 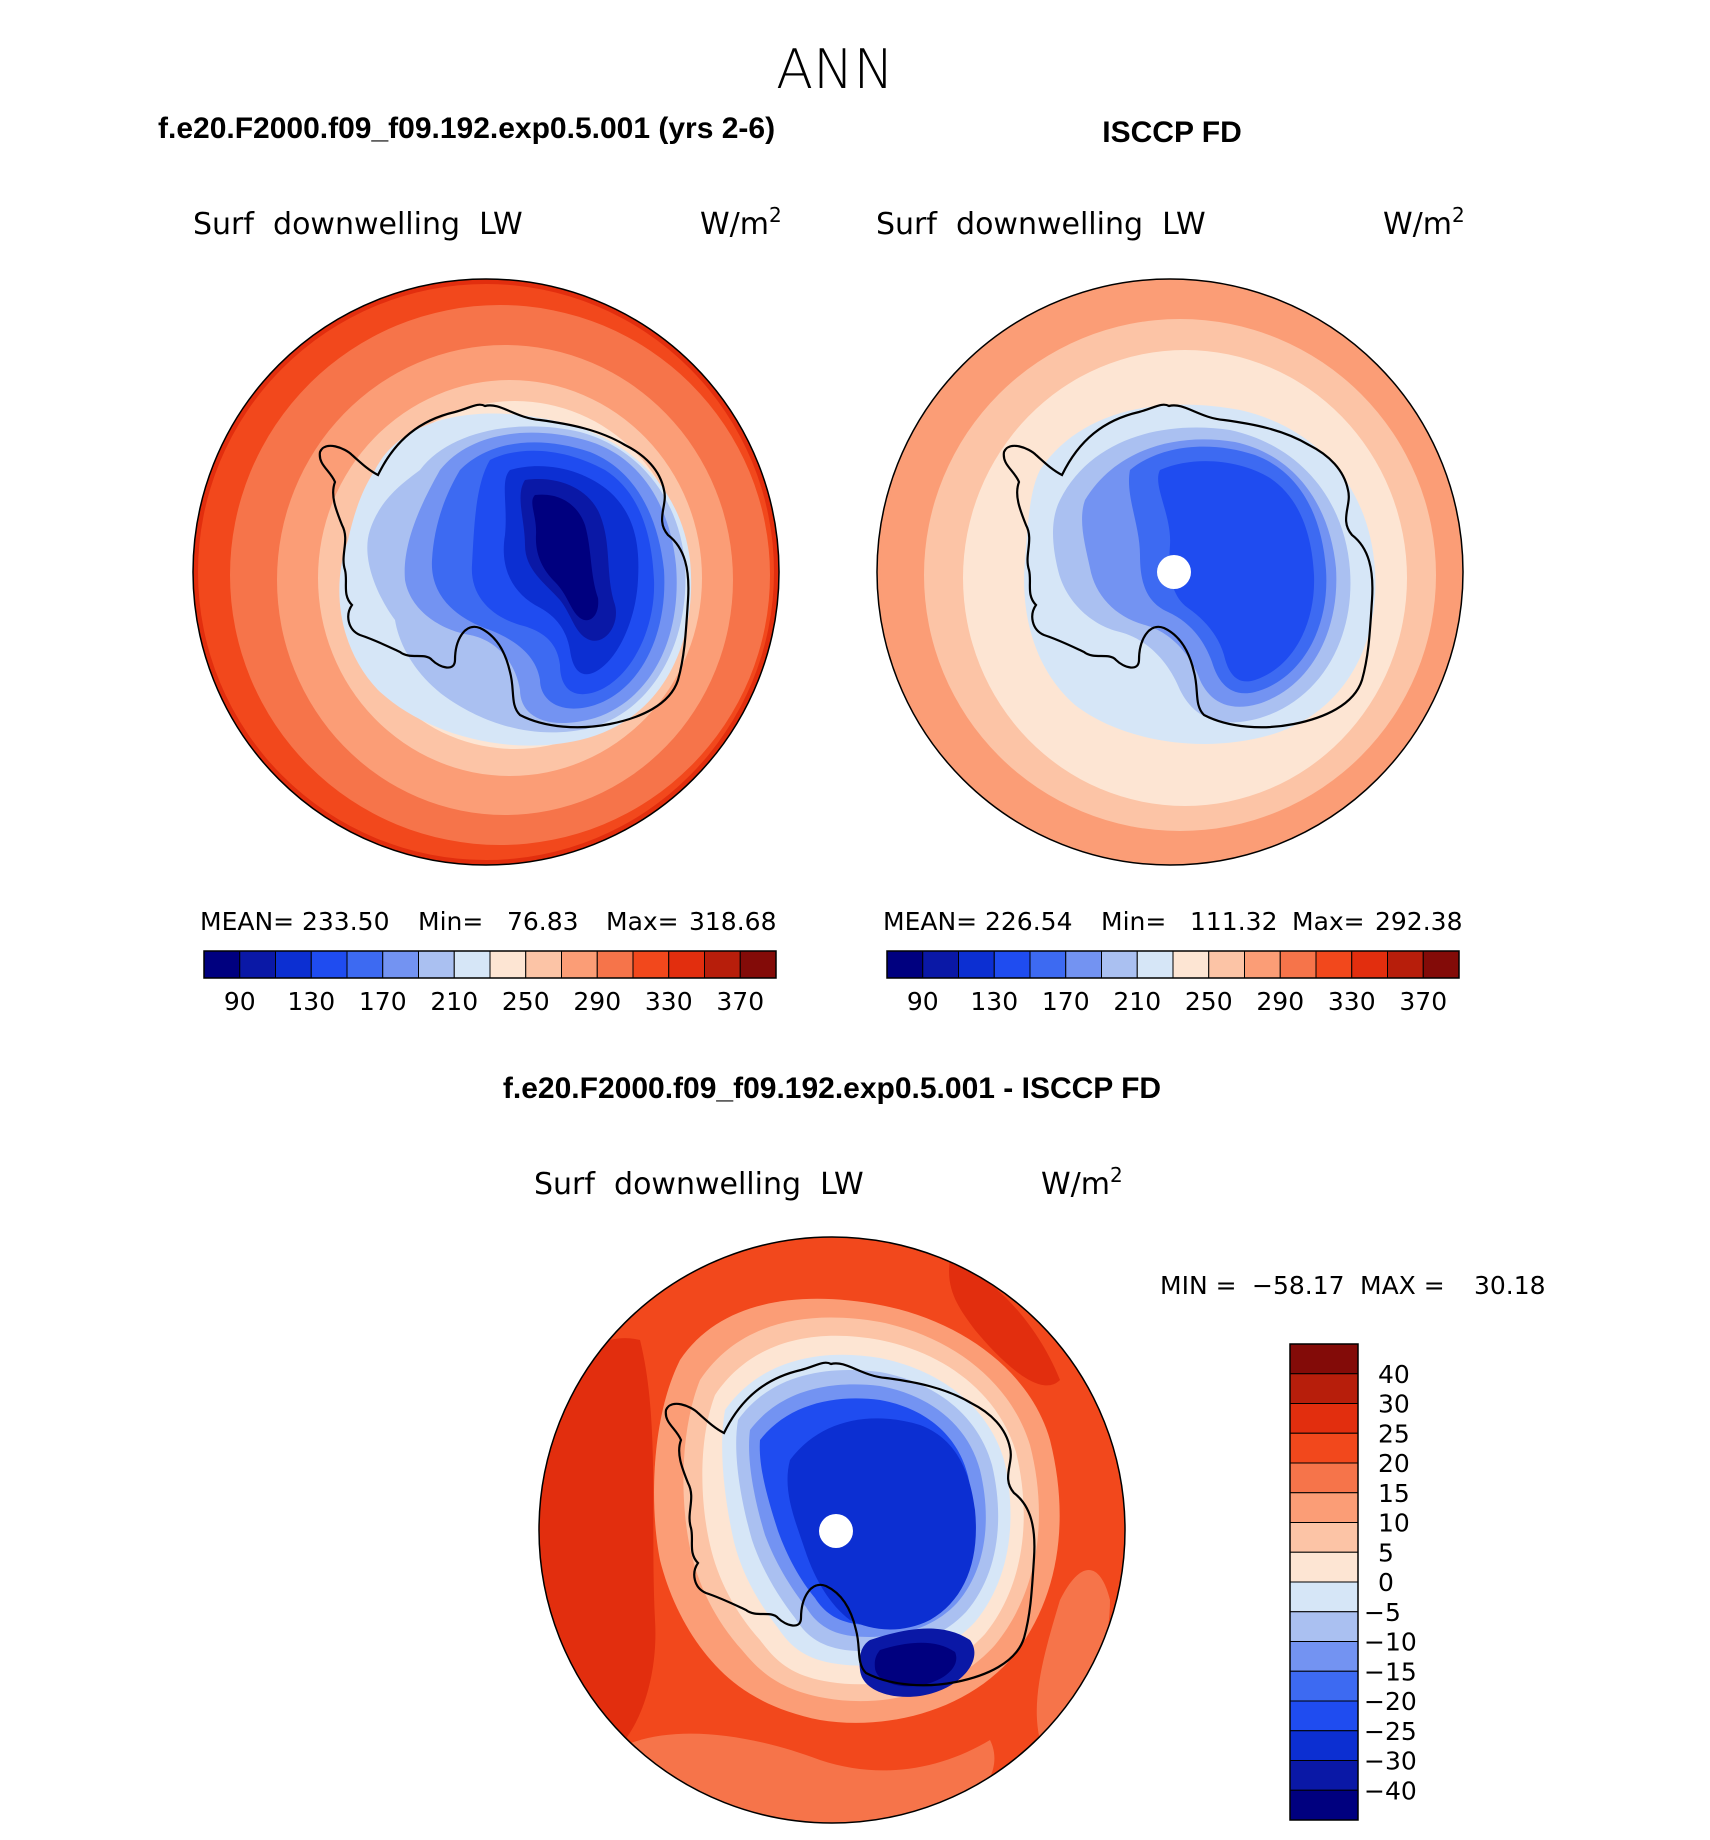 I want to click on obs-field-band, so click(x=1236, y=571).